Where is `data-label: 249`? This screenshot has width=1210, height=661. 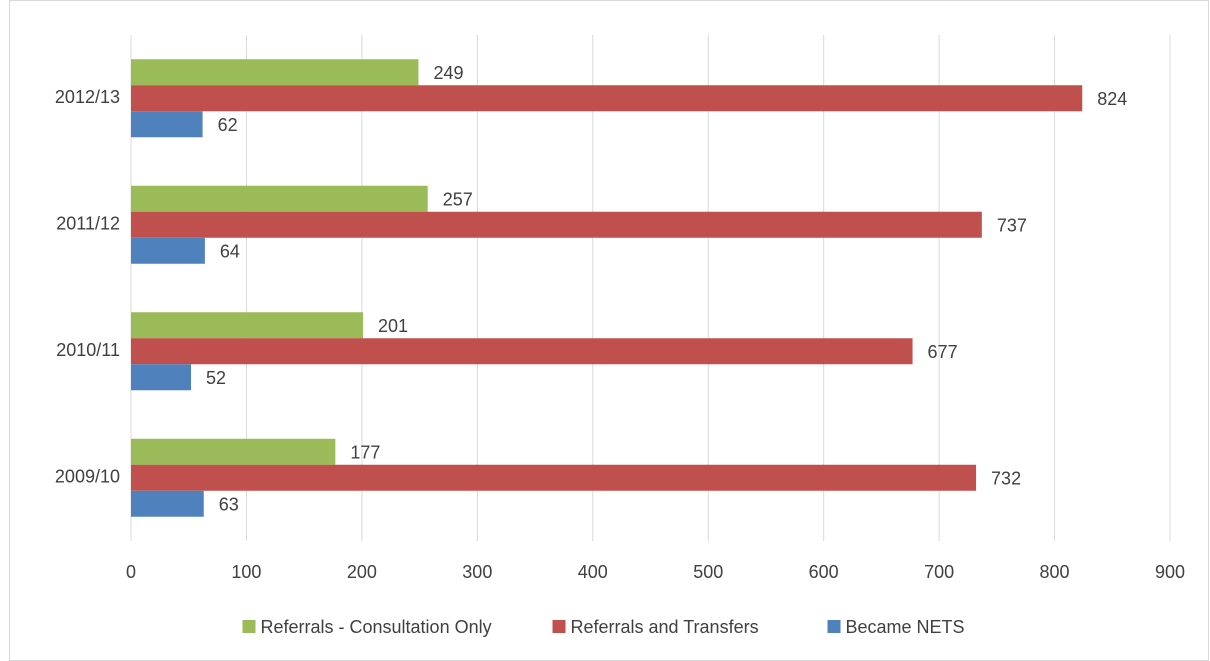
data-label: 249 is located at coordinates (448, 73).